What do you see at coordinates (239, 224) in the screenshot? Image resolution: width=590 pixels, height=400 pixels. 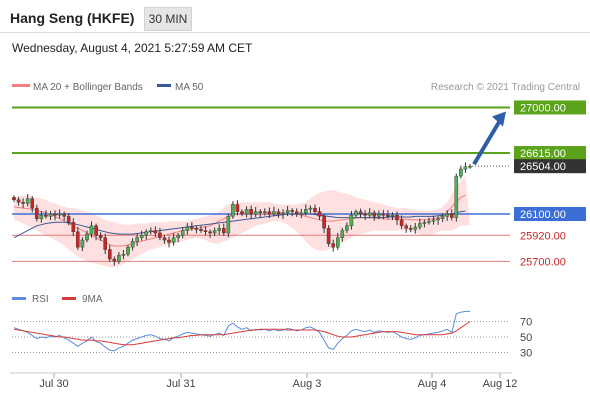 I see `ma50-line` at bounding box center [239, 224].